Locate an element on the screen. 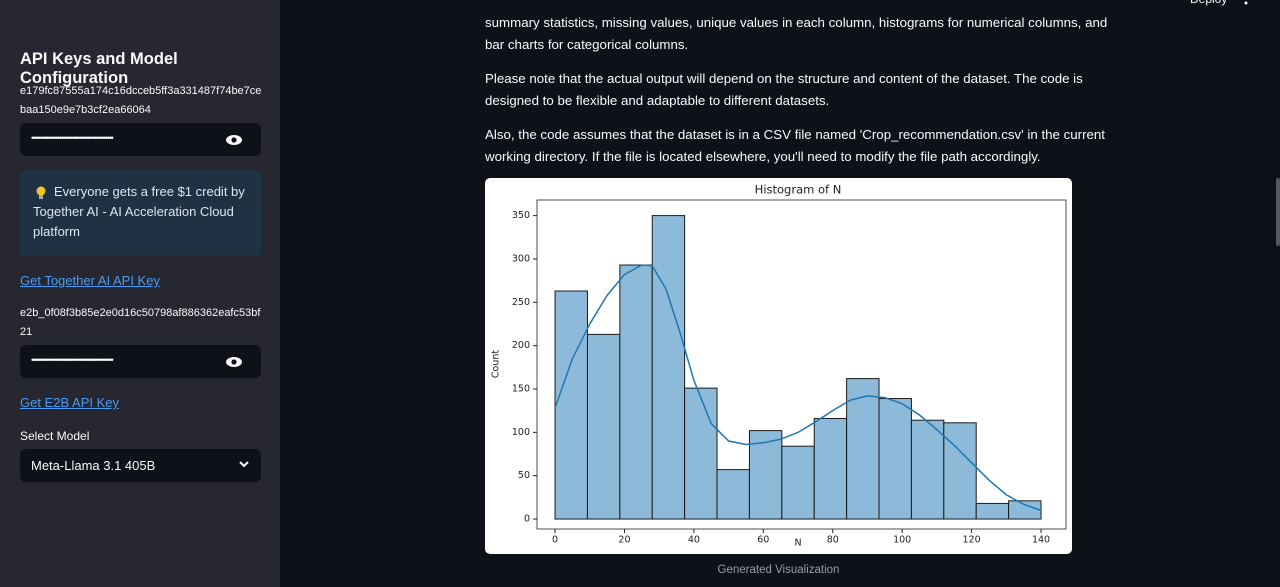 The height and width of the screenshot is (587, 1280). x-tick-label: 60 is located at coordinates (763, 540).